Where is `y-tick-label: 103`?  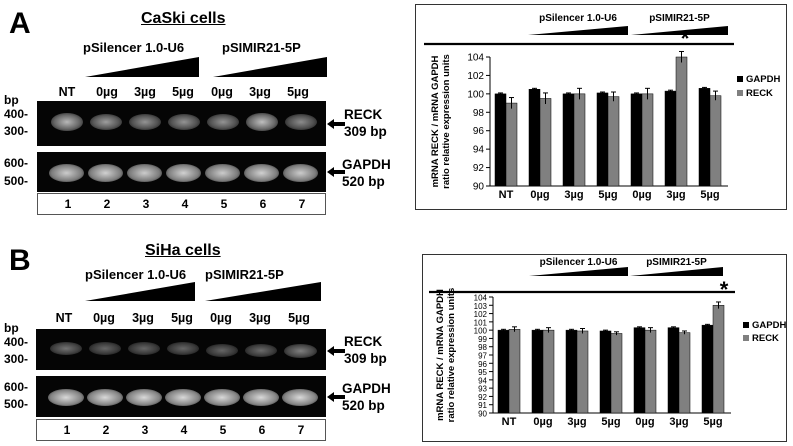 y-tick-label: 103 is located at coordinates (481, 306).